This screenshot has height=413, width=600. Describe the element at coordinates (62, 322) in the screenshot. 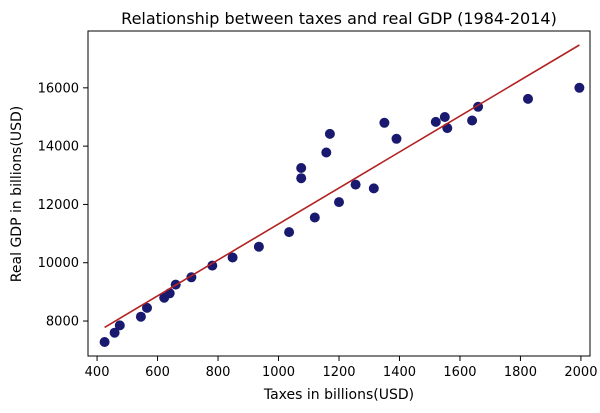

I see `y-tick-label: 8000` at that location.